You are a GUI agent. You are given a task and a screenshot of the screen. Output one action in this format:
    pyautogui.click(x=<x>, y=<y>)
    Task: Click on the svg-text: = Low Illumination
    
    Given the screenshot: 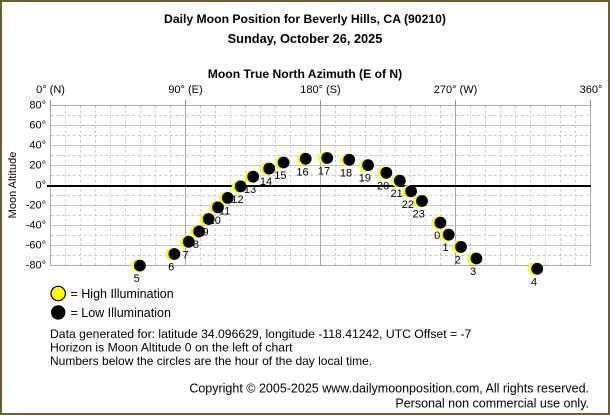 What is the action you would take?
    pyautogui.click(x=121, y=313)
    